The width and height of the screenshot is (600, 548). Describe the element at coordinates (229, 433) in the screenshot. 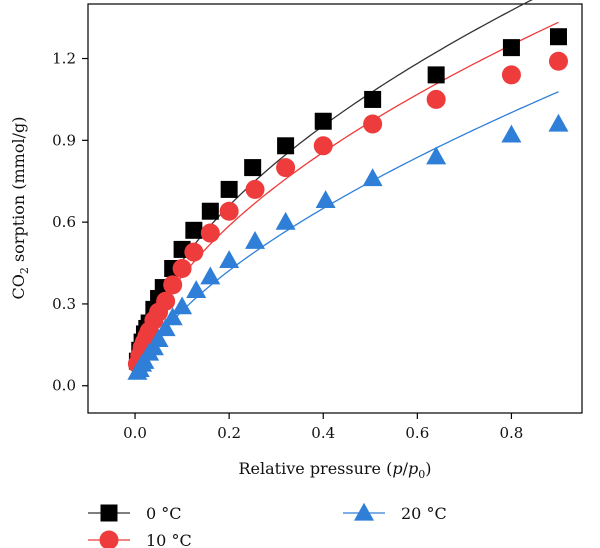

I see `x-tick-label: 0.2` at that location.